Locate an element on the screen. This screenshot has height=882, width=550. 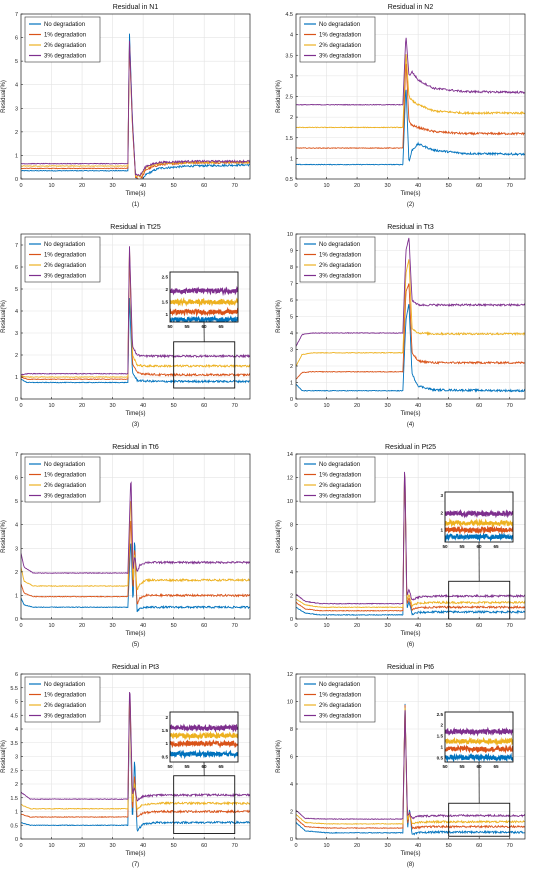
chart-title: Residual in Tt25 is located at coordinates (135, 227).